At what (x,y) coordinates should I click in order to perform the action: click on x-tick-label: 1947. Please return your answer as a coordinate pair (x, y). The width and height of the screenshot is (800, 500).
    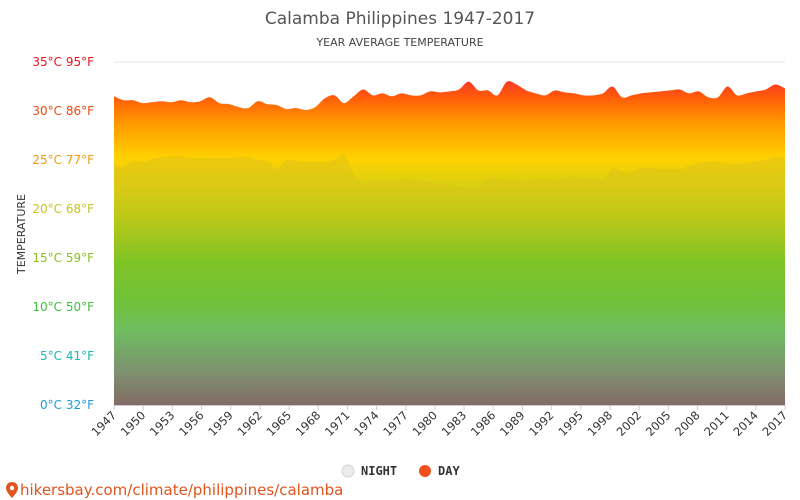
    Looking at the image, I should click on (104, 423).